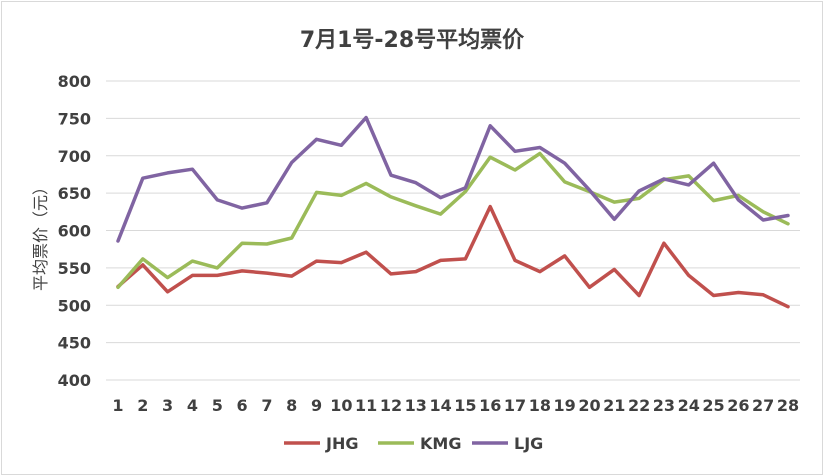 This screenshot has width=824, height=476. Describe the element at coordinates (167, 405) in the screenshot. I see `x-tick-label: 3` at that location.